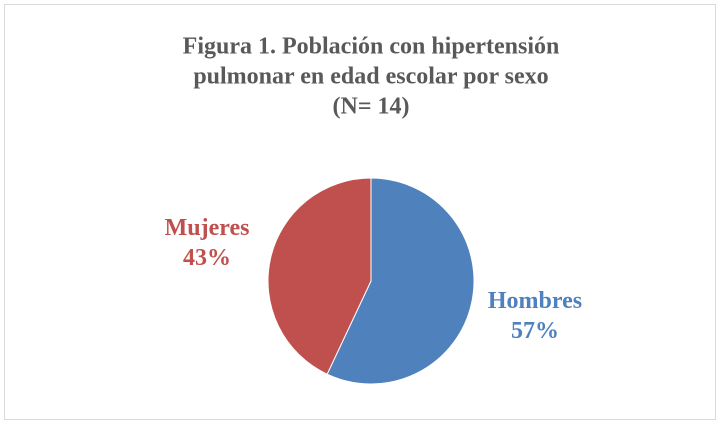 This screenshot has height=425, width=721. Describe the element at coordinates (371, 107) in the screenshot. I see `chart-title: (N= 14)` at that location.